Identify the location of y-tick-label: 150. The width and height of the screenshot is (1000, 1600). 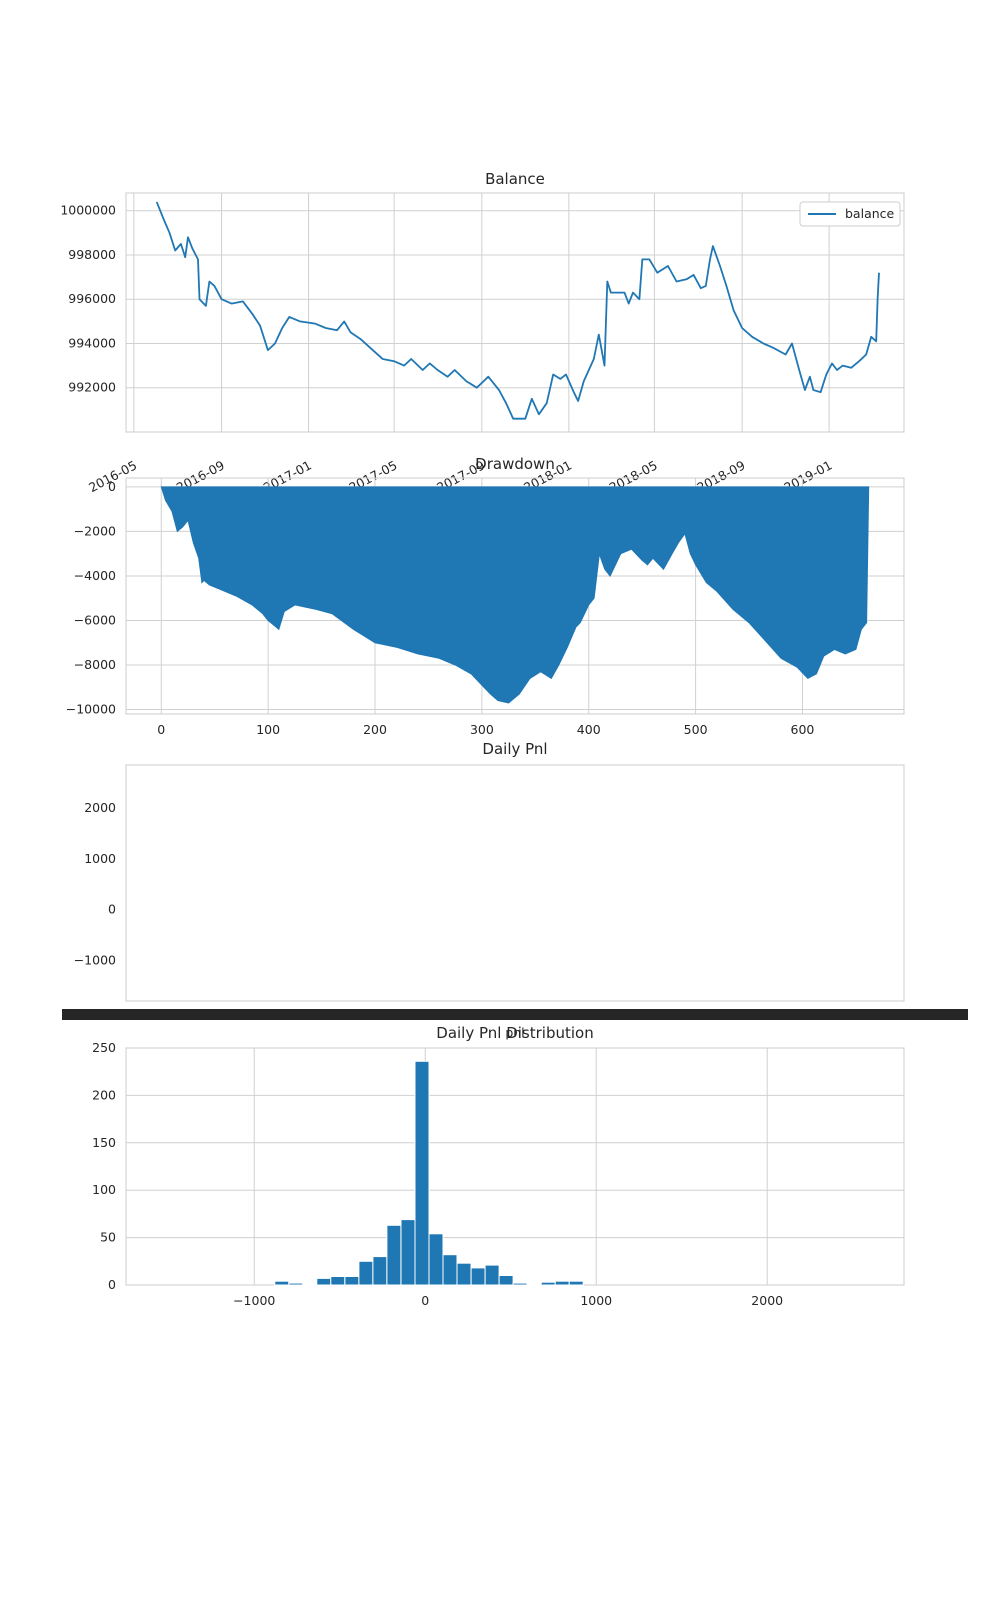
(104, 1142).